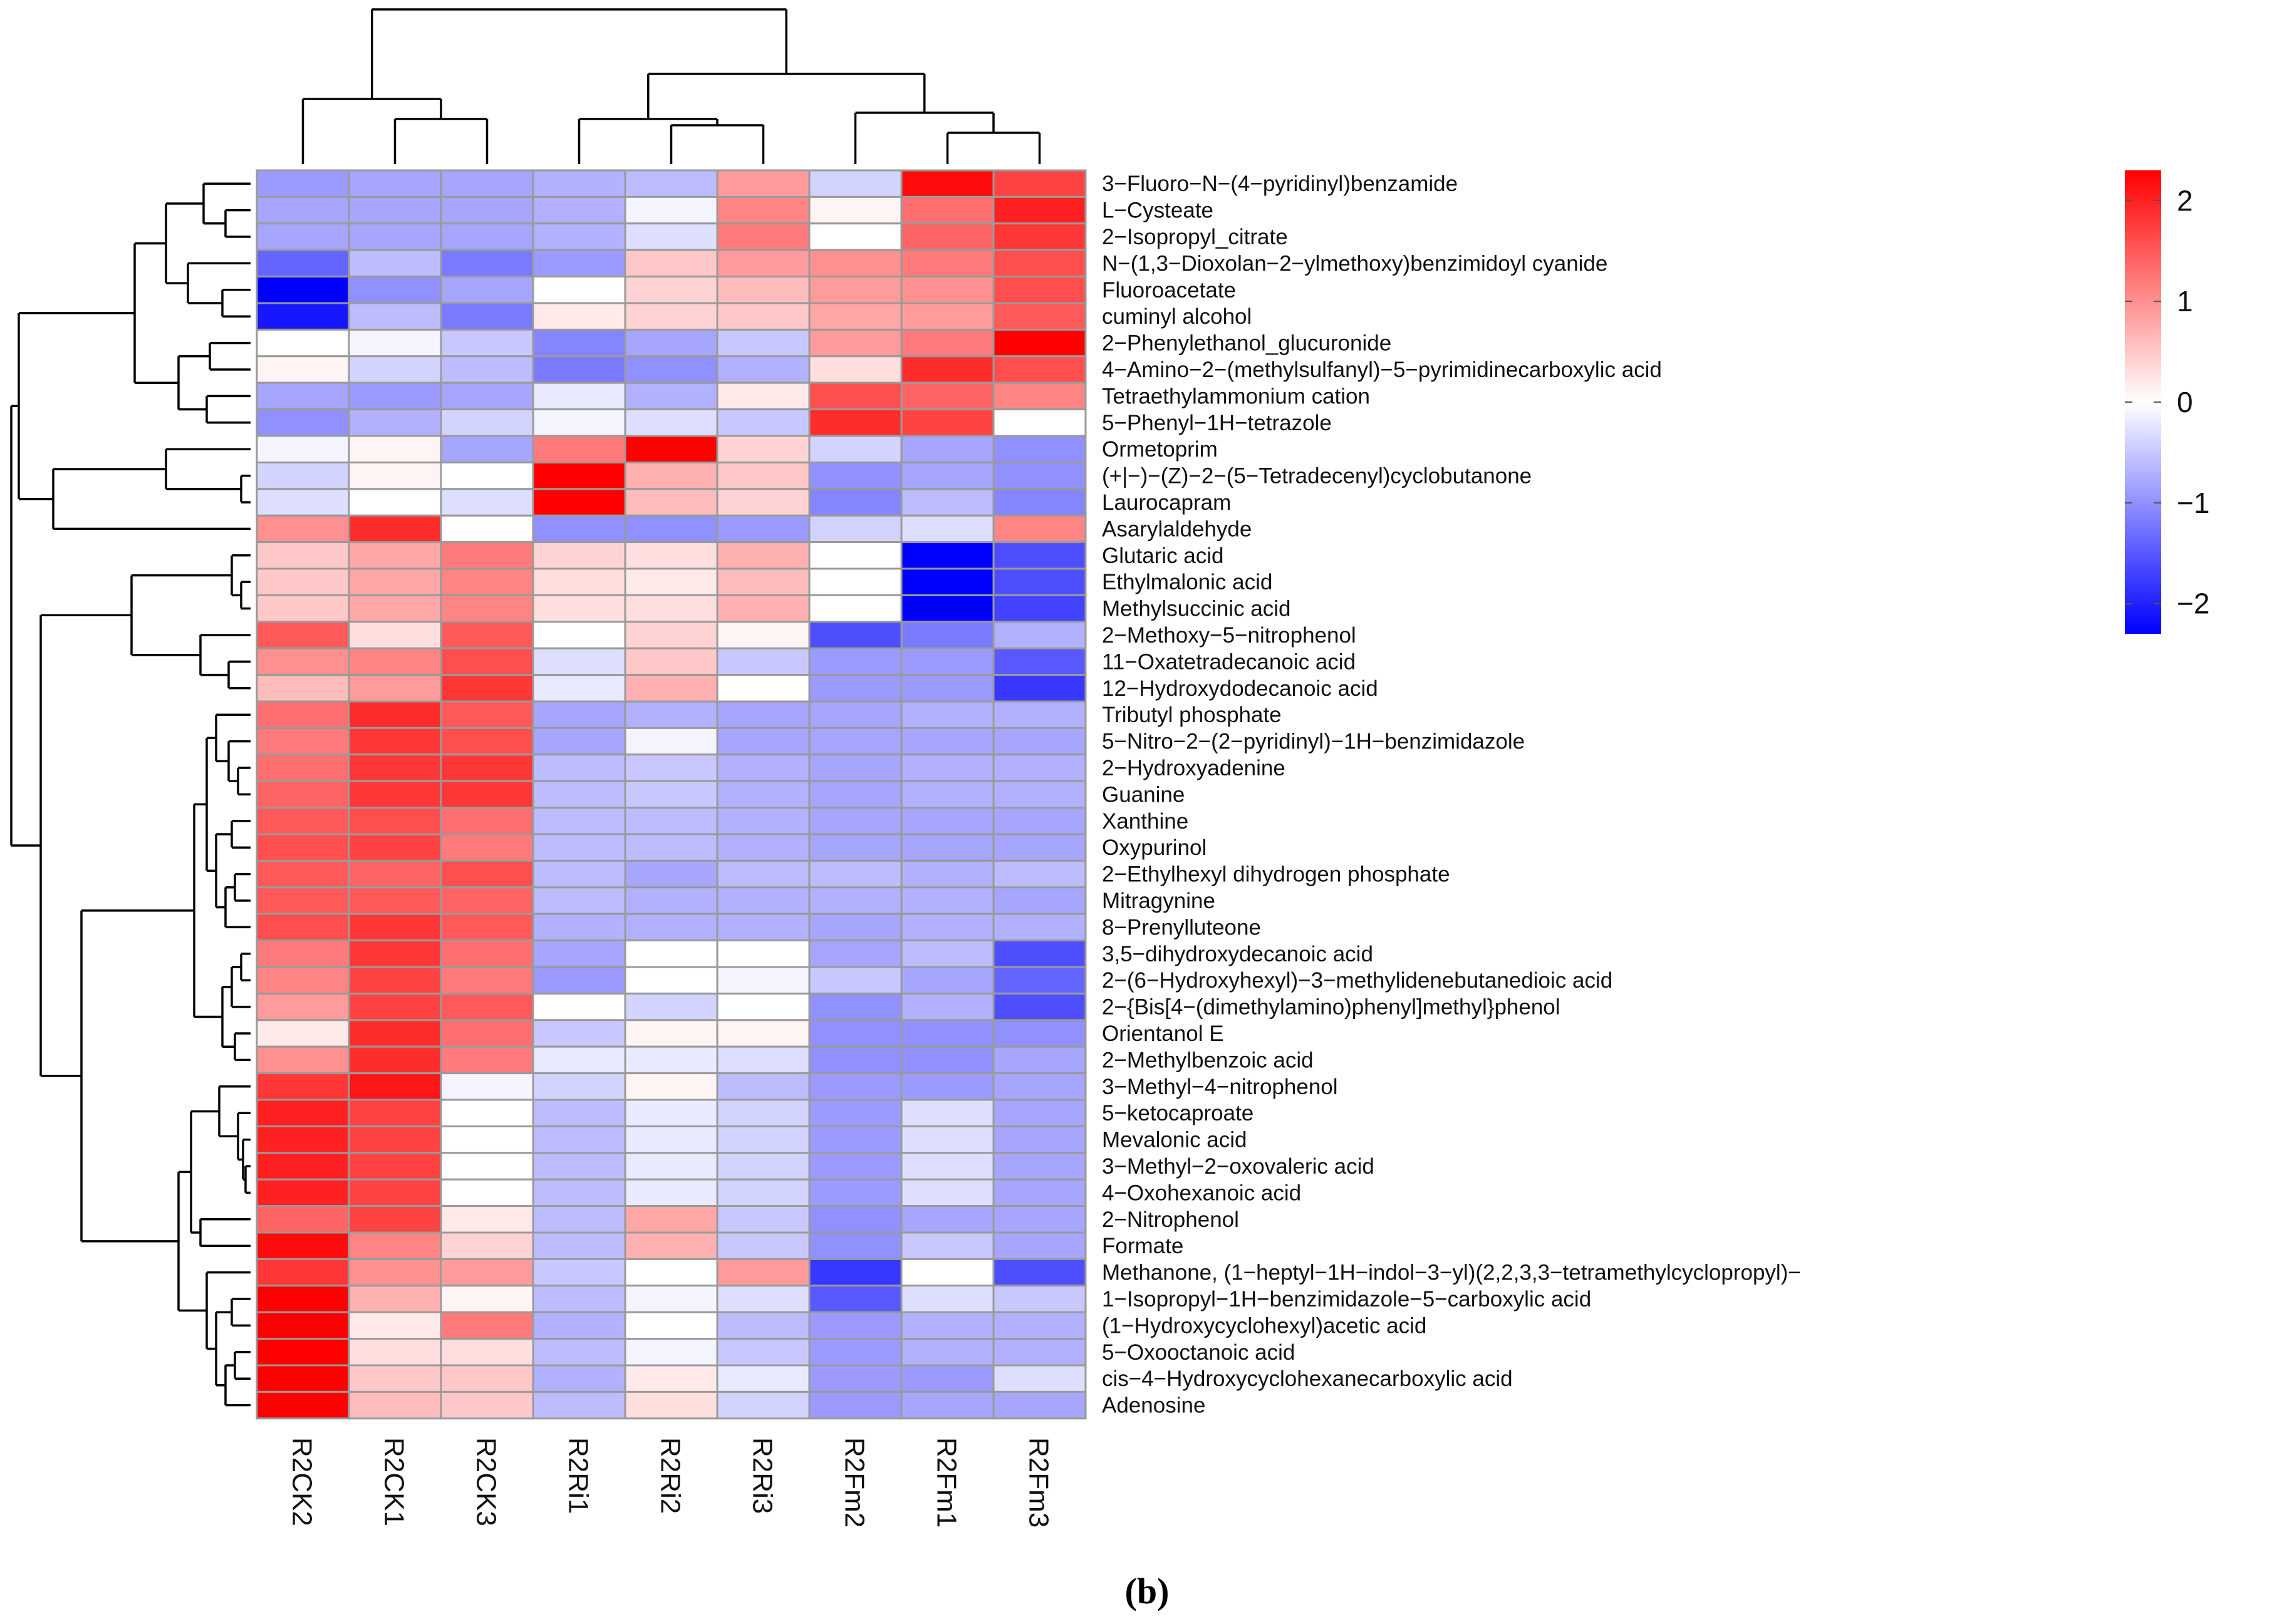 The height and width of the screenshot is (1624, 2294). Describe the element at coordinates (1142, 1246) in the screenshot. I see `row-label: Formate` at that location.